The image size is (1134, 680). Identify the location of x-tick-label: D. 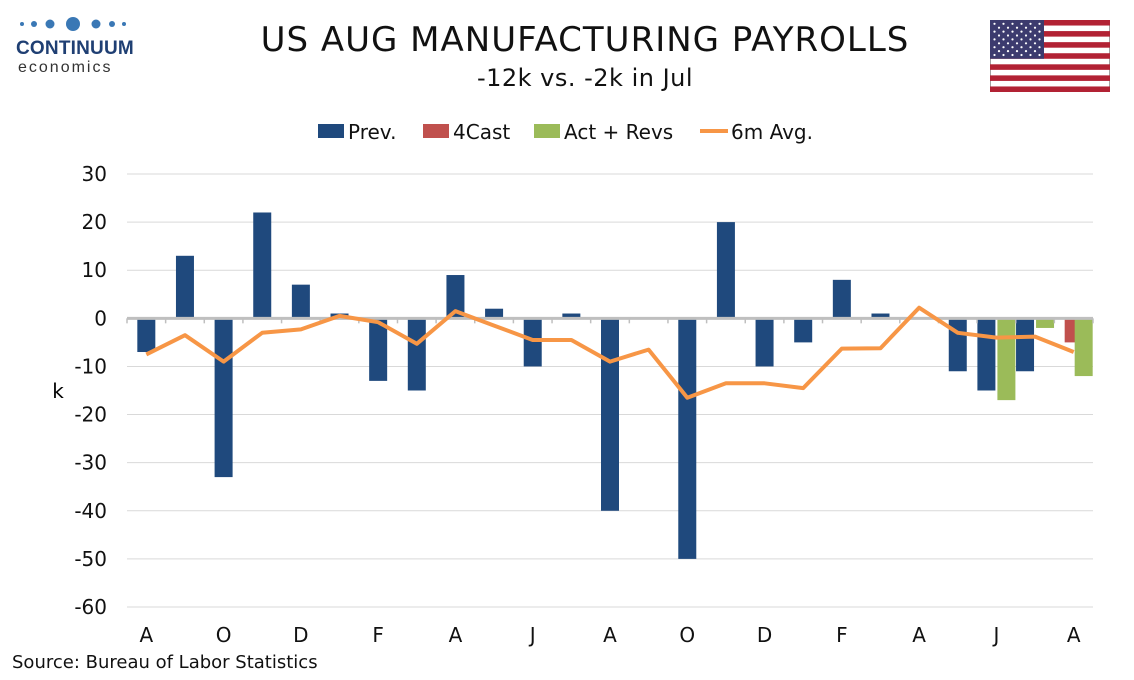
(764, 635).